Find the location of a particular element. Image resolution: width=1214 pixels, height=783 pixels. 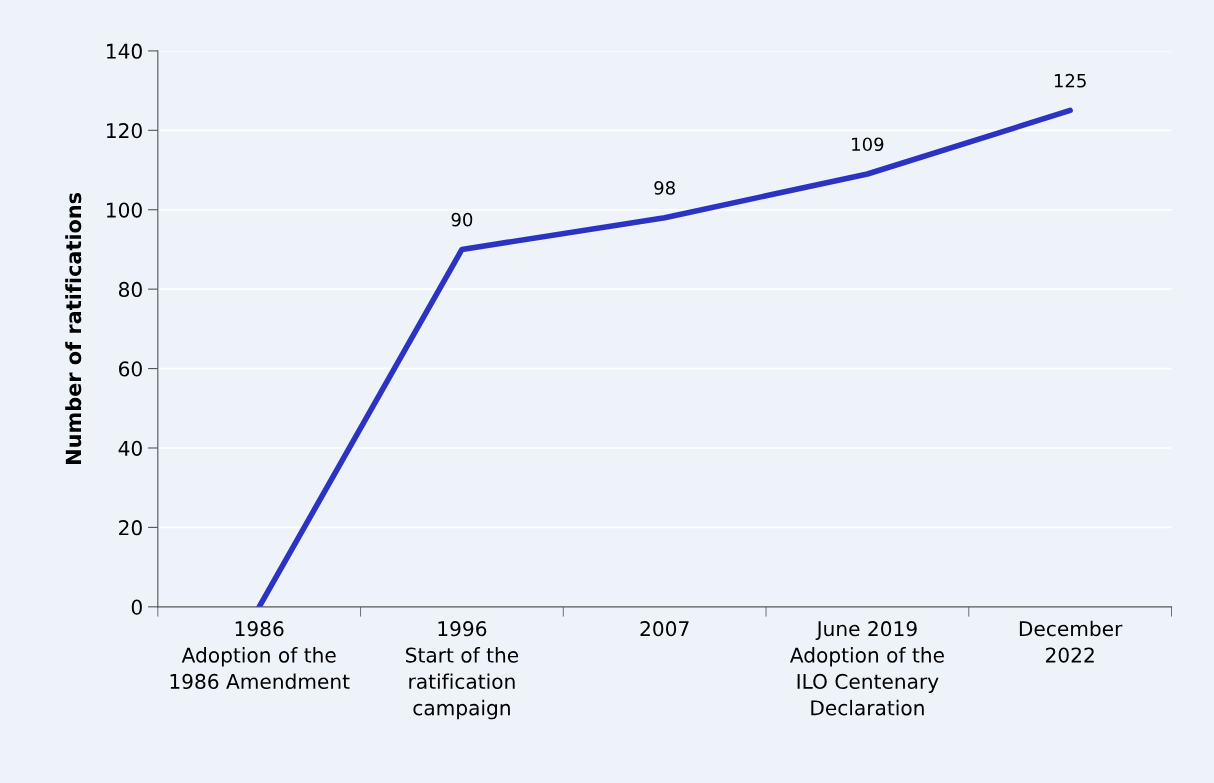

y-tick-label: 0 is located at coordinates (136, 607).